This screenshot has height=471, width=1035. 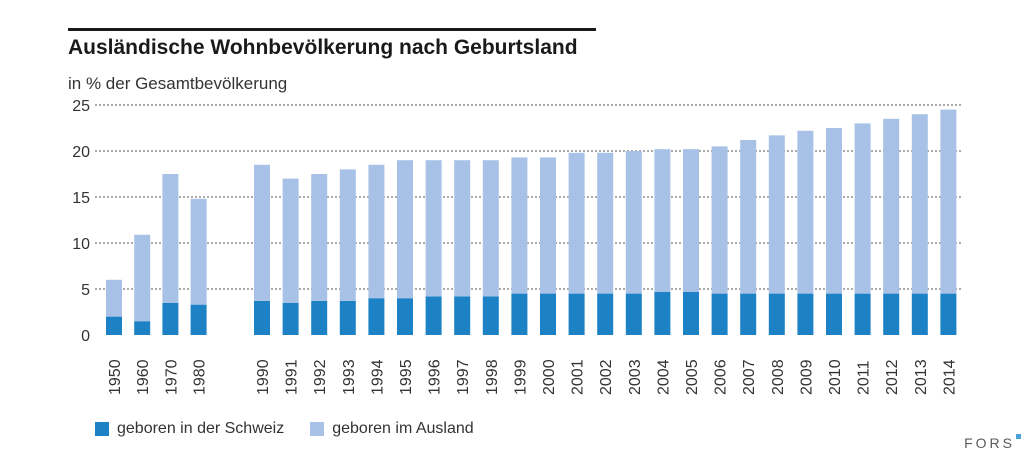 What do you see at coordinates (263, 377) in the screenshot?
I see `x-tick-label-1990: 1990` at bounding box center [263, 377].